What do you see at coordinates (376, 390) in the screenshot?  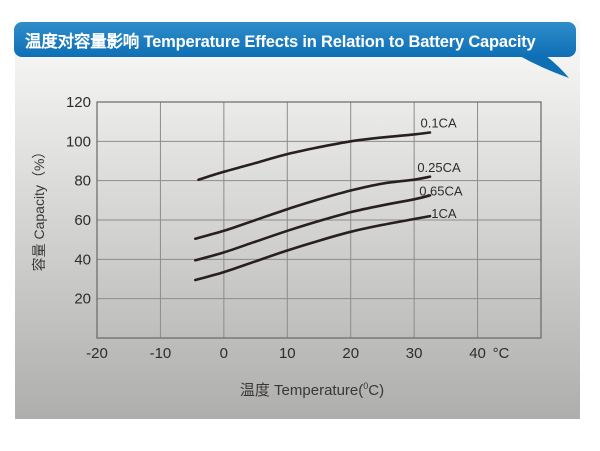 I see `x-axis-title-unit: C)` at bounding box center [376, 390].